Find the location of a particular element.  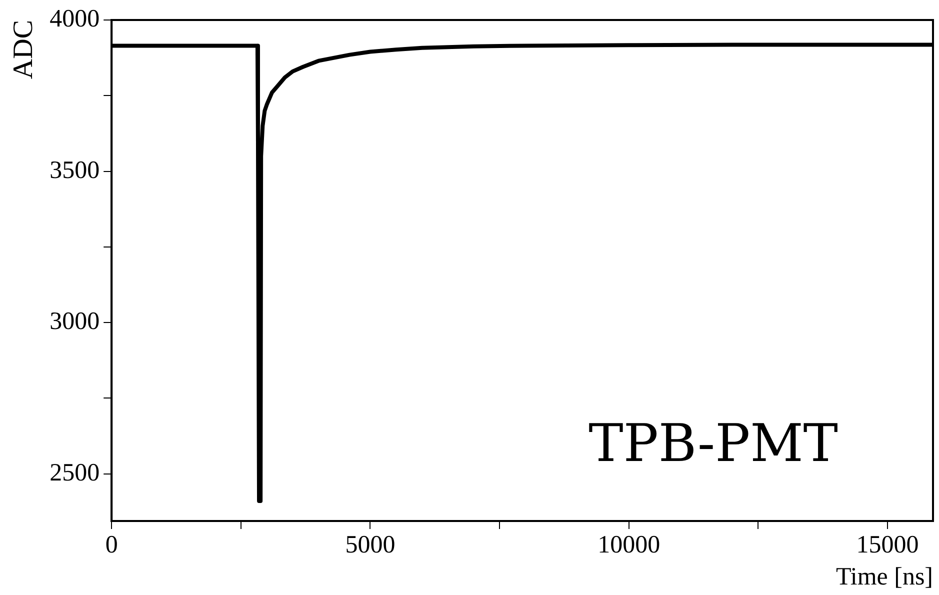

annotation: TPB-PMT is located at coordinates (713, 444).